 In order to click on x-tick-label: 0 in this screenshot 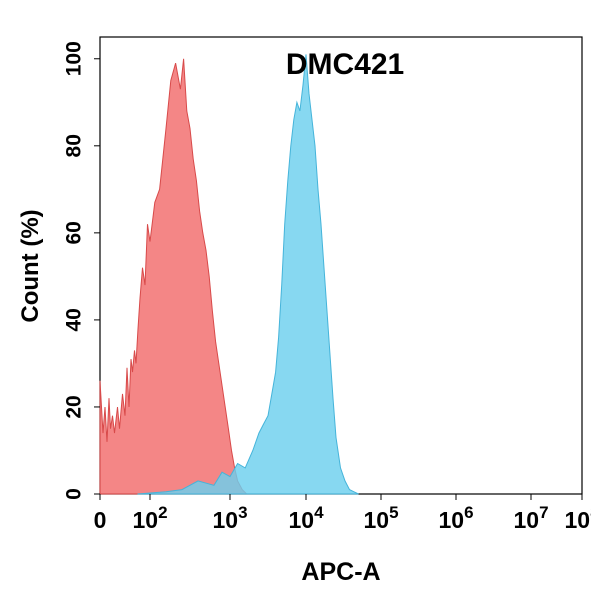, I will do `click(100, 520)`.